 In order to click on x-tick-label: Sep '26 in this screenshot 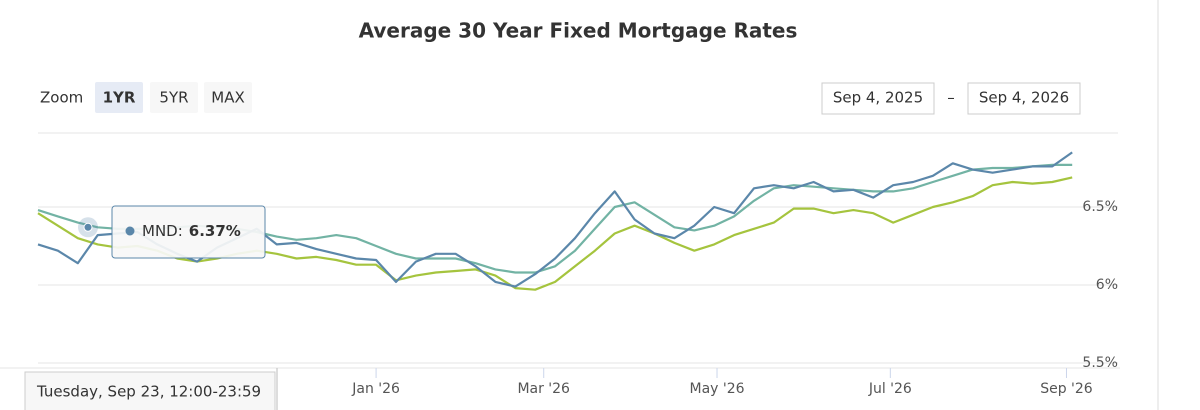, I will do `click(1066, 389)`.